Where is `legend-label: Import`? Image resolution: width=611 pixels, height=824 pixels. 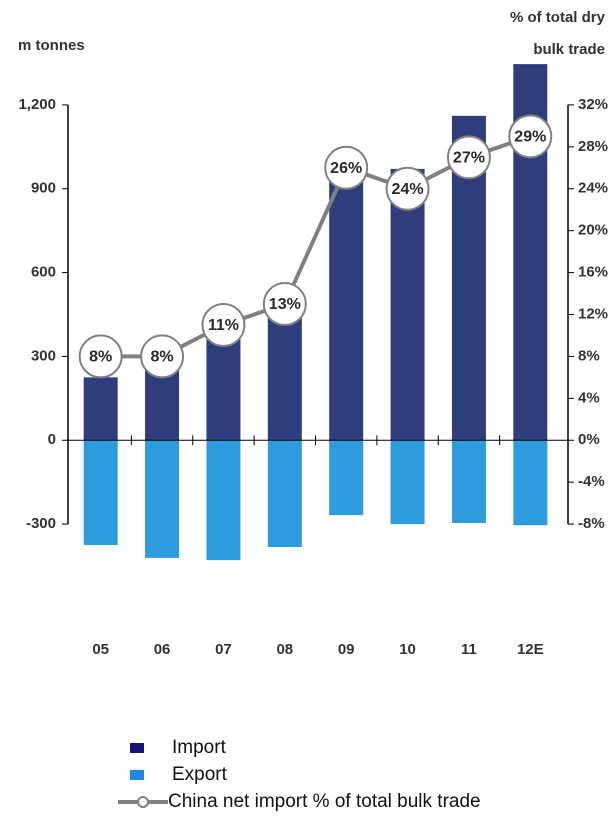 legend-label: Import is located at coordinates (199, 747).